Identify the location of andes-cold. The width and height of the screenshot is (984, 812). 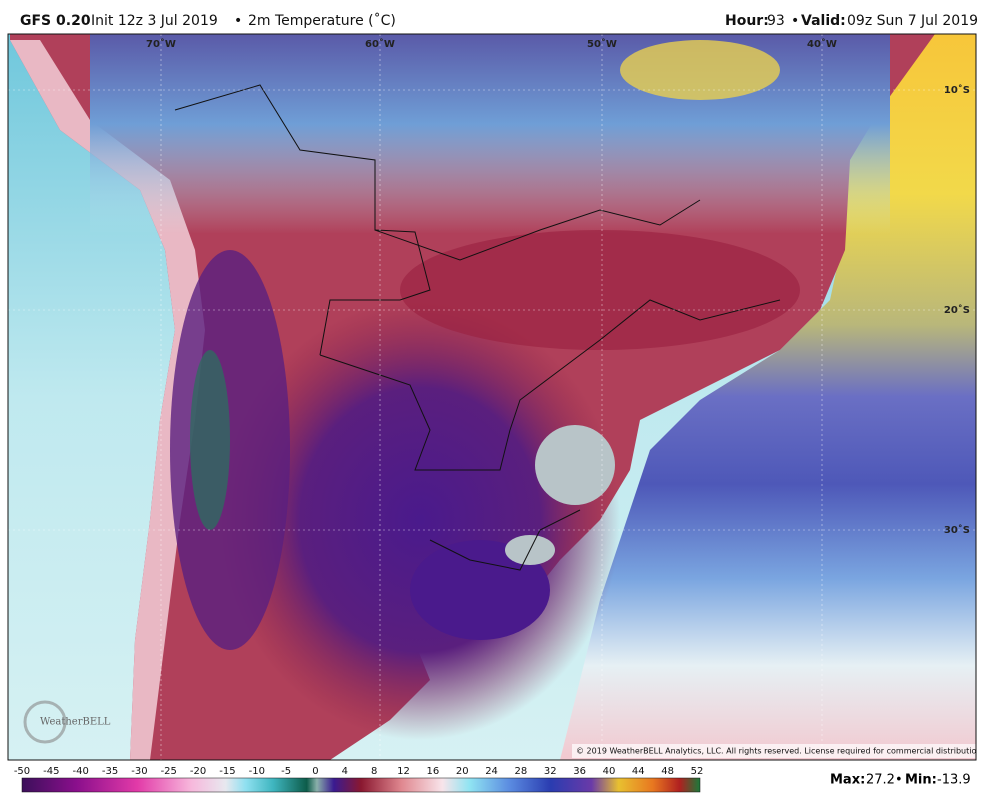
(230, 450).